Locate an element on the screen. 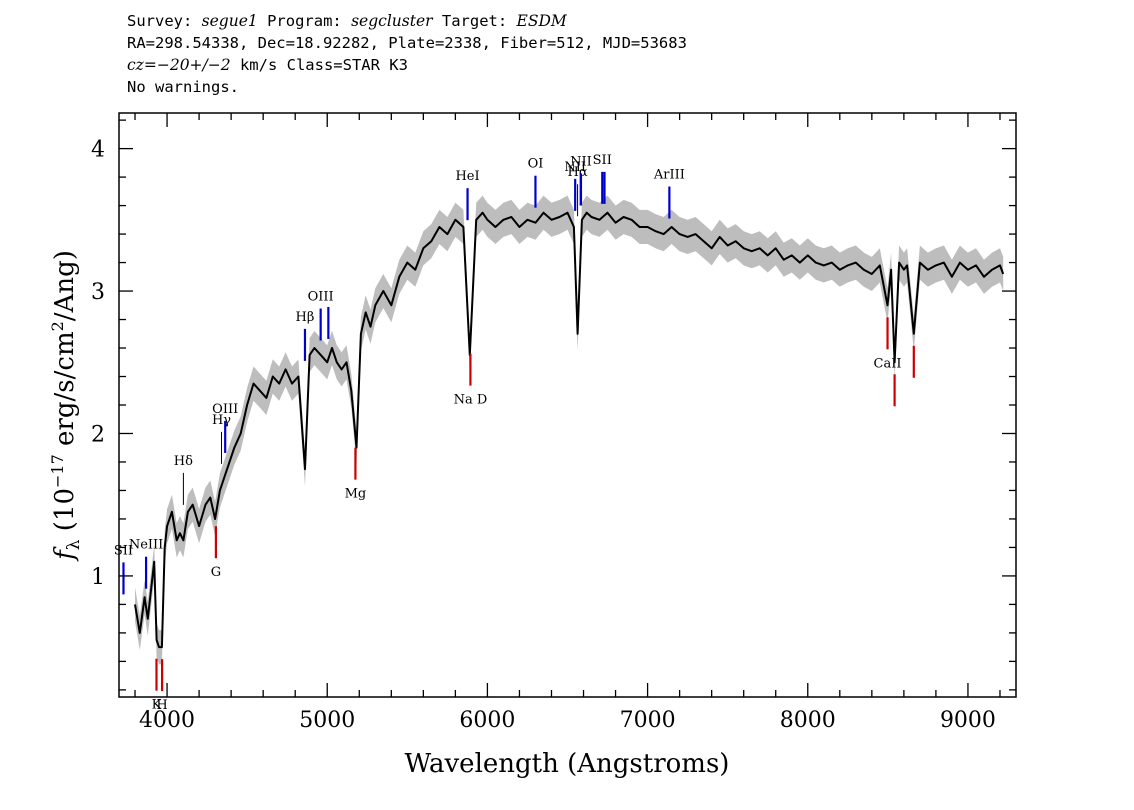 This screenshot has width=1134, height=810. line-label: Hα is located at coordinates (578, 172).